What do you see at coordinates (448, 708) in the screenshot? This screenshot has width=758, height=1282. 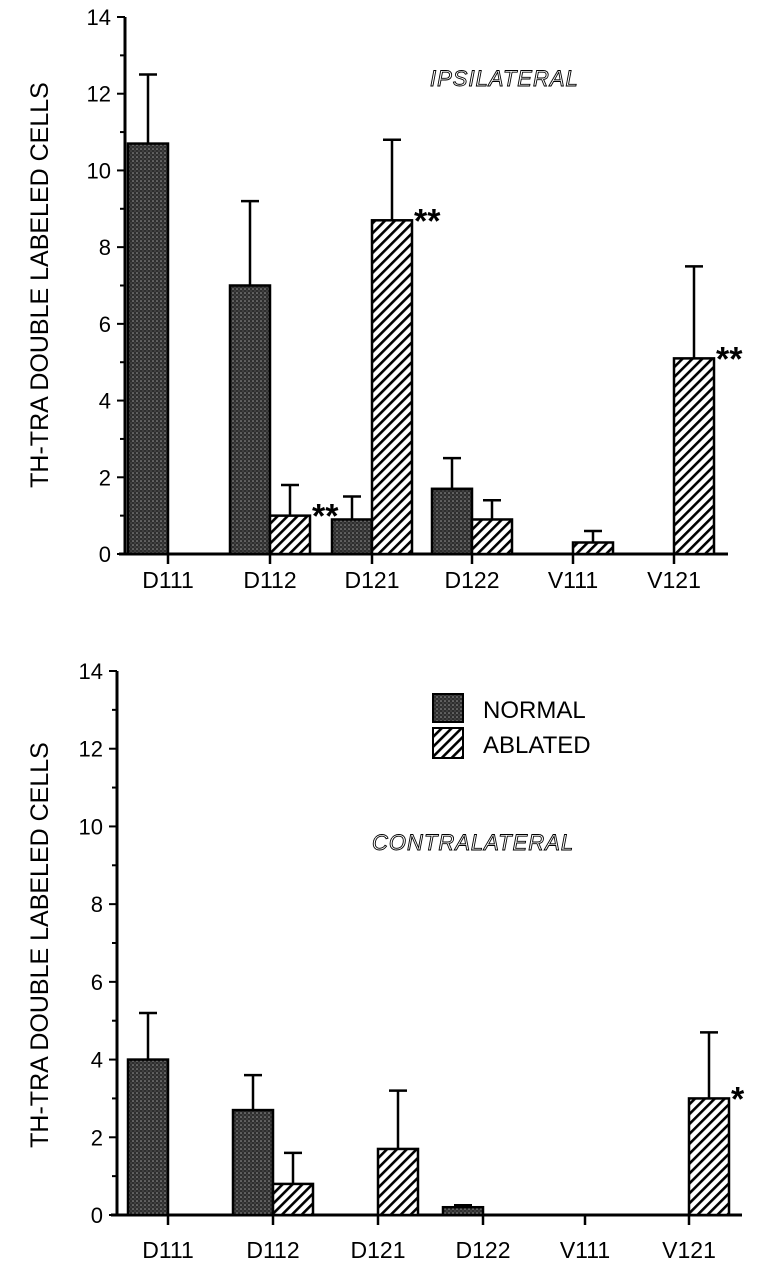 I see `legend-normal-swatch` at bounding box center [448, 708].